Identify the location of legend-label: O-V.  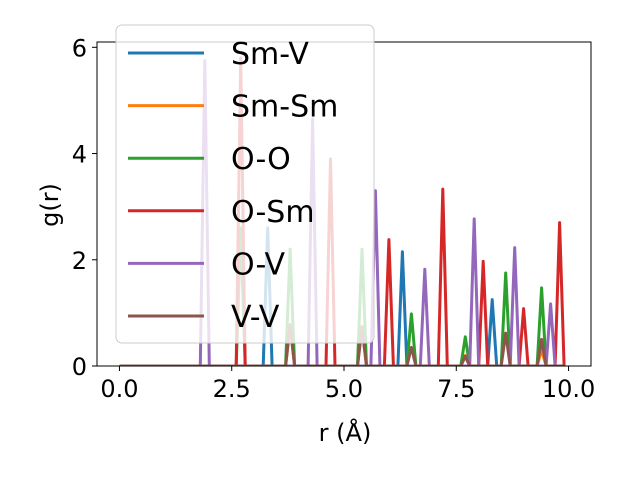
(258, 264).